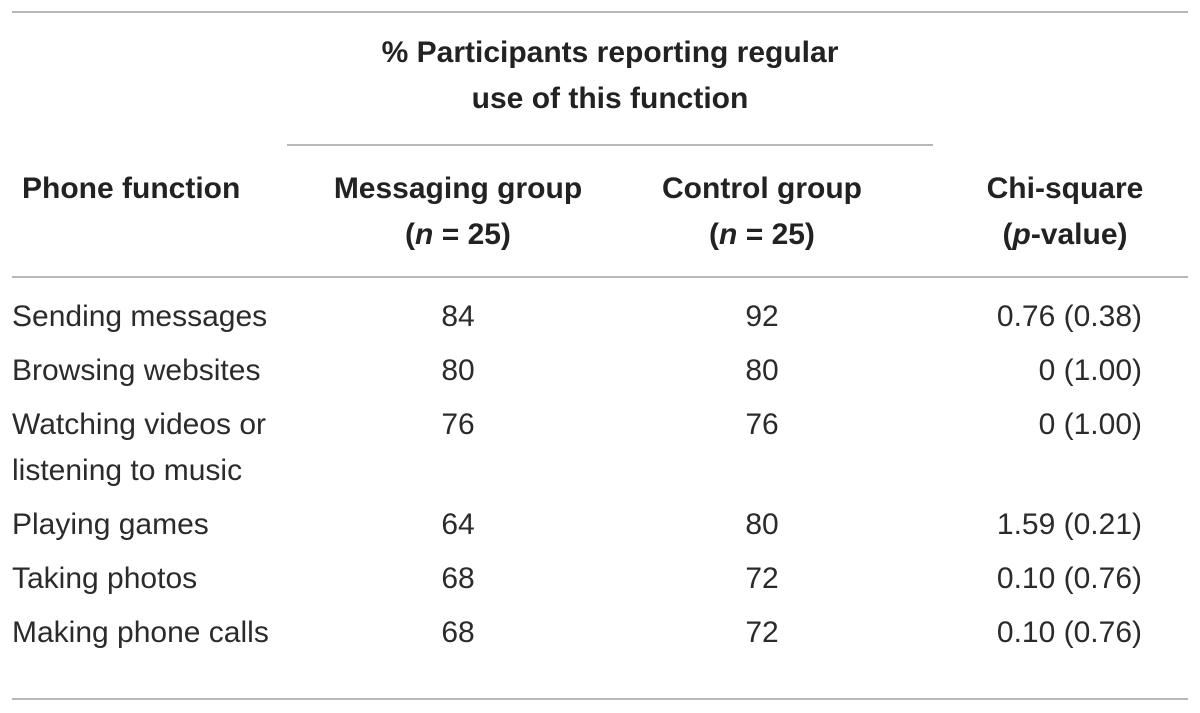  What do you see at coordinates (762, 212) in the screenshot?
I see `column-header-control-group: Control group (n = 25)` at bounding box center [762, 212].